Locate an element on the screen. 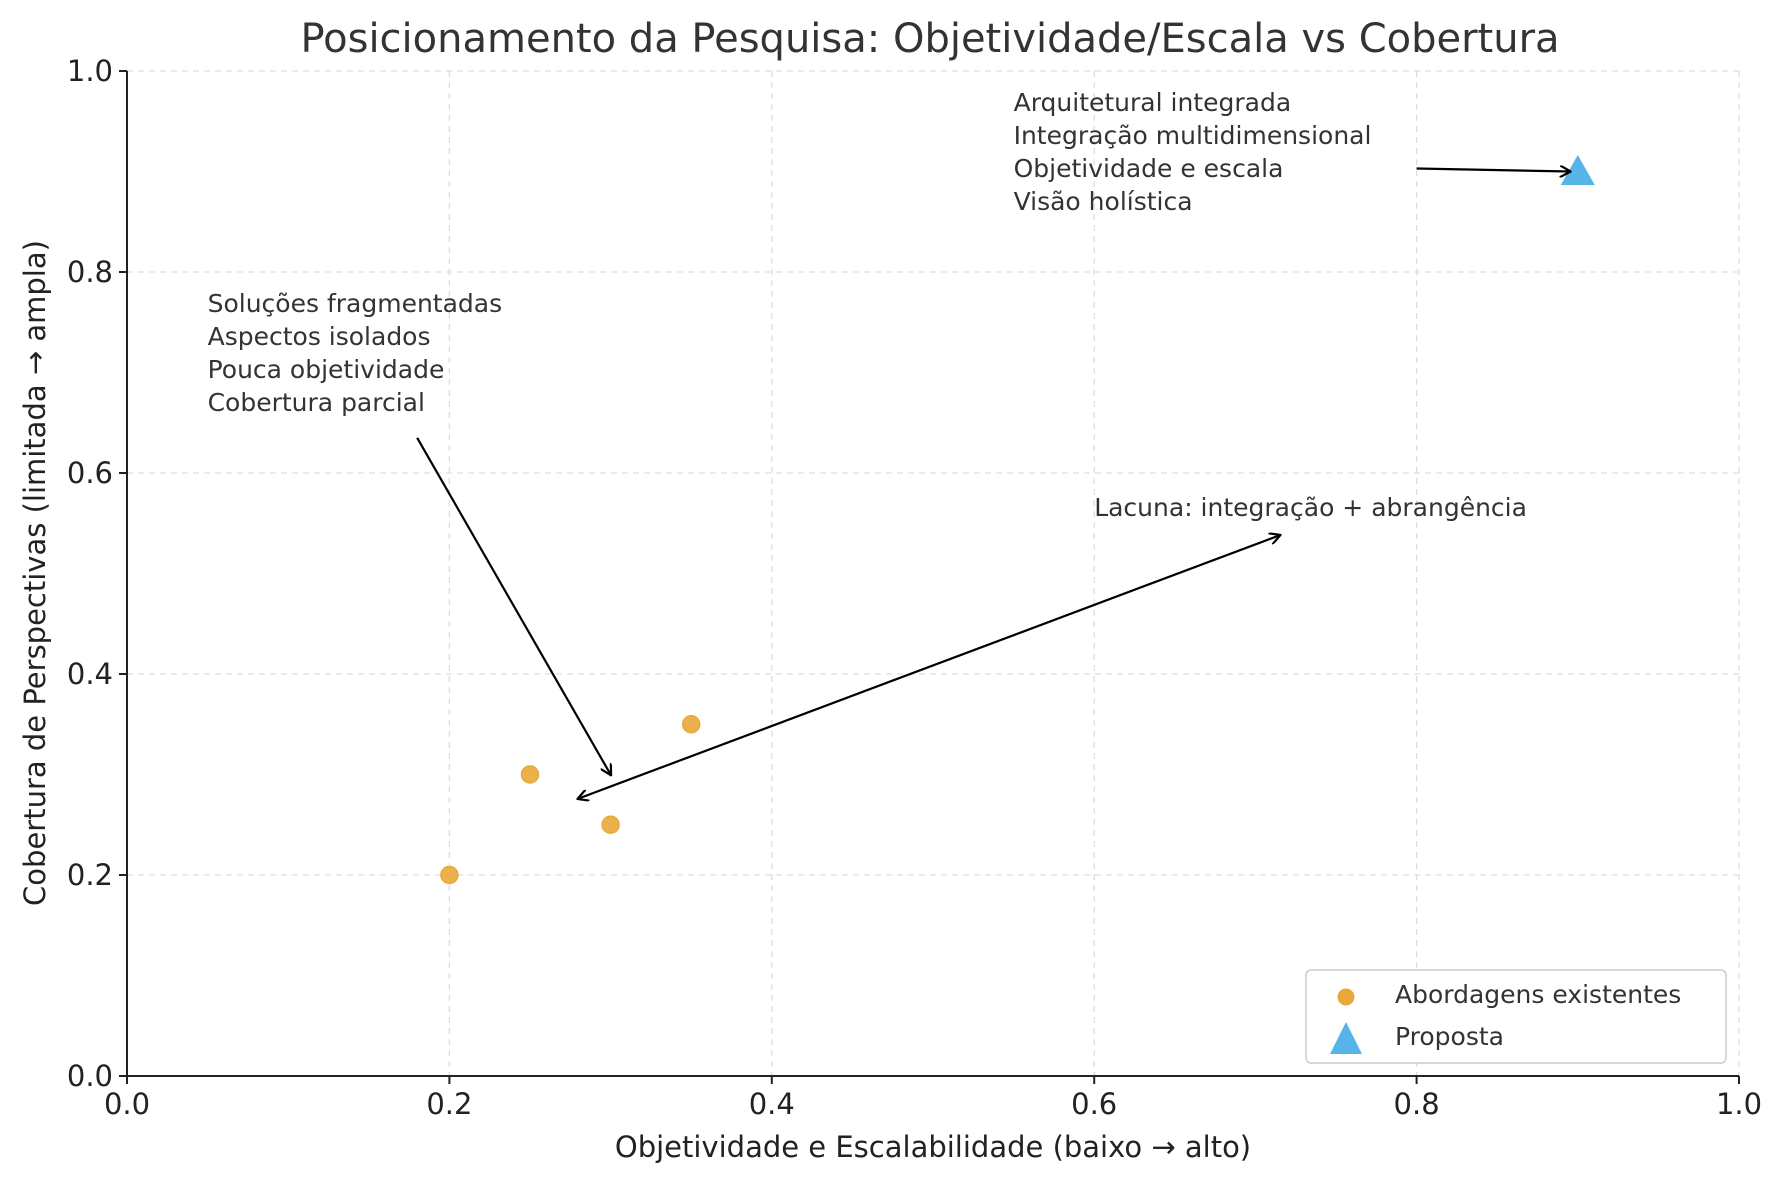 Image resolution: width=1779 pixels, height=1180 pixels. y-tick-label: 0.8 is located at coordinates (90, 272).